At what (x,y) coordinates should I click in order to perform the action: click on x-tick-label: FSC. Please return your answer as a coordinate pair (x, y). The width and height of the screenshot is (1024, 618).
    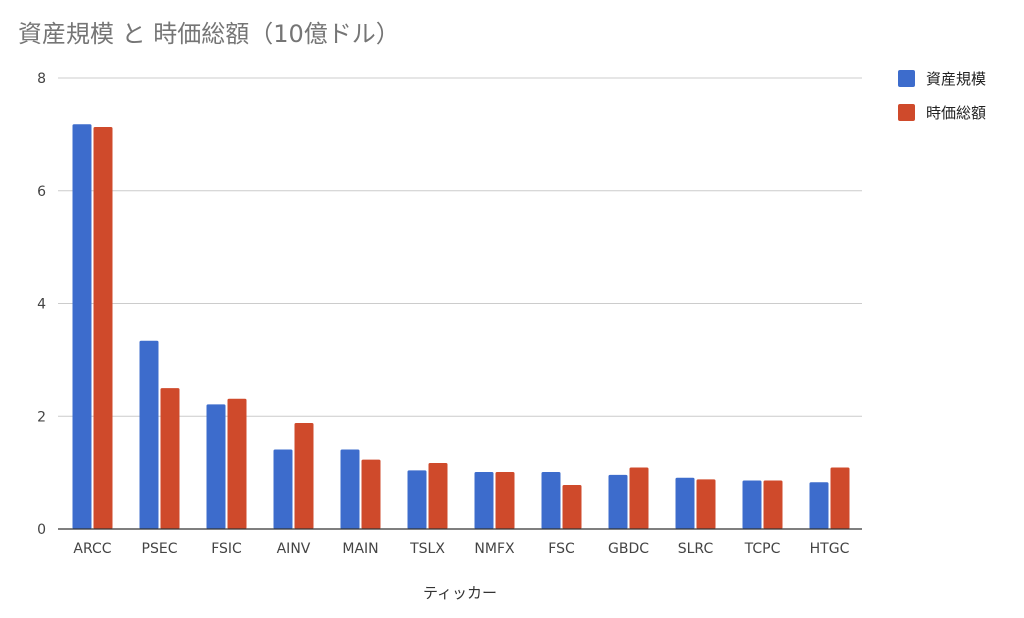
    Looking at the image, I should click on (561, 549).